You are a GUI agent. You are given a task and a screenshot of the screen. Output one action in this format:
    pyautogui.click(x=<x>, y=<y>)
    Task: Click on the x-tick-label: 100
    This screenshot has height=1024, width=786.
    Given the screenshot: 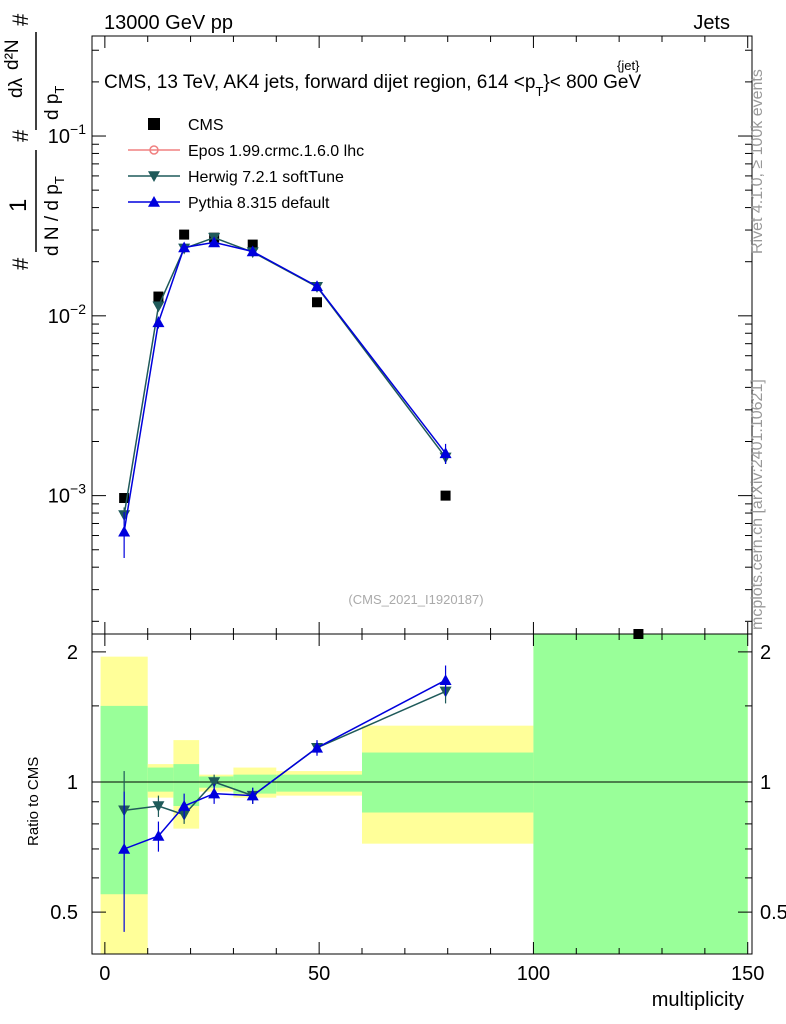 What is the action you would take?
    pyautogui.click(x=533, y=974)
    